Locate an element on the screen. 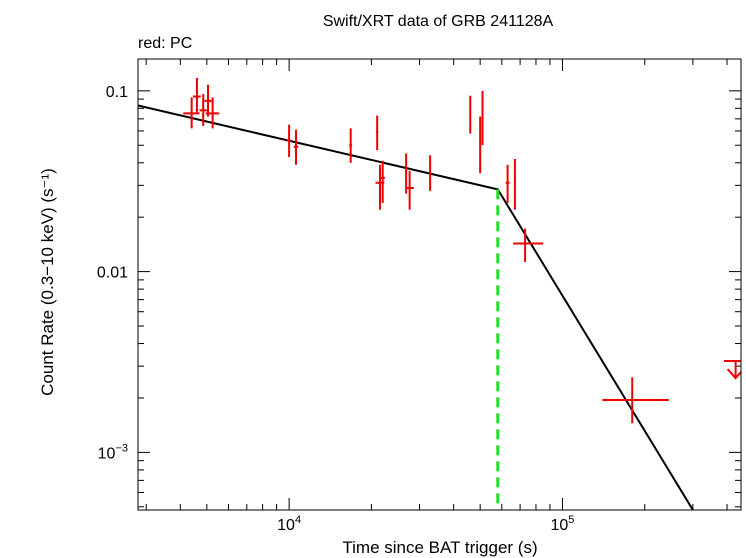  x-axis-label: Time since BAT trigger (s) is located at coordinates (439, 547).